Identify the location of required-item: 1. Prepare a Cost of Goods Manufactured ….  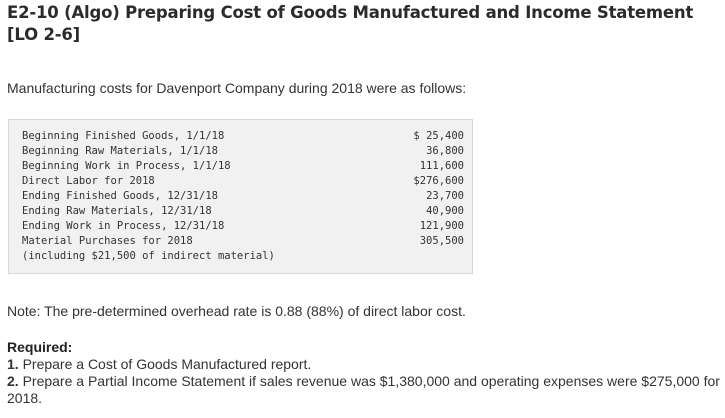
(365, 364).